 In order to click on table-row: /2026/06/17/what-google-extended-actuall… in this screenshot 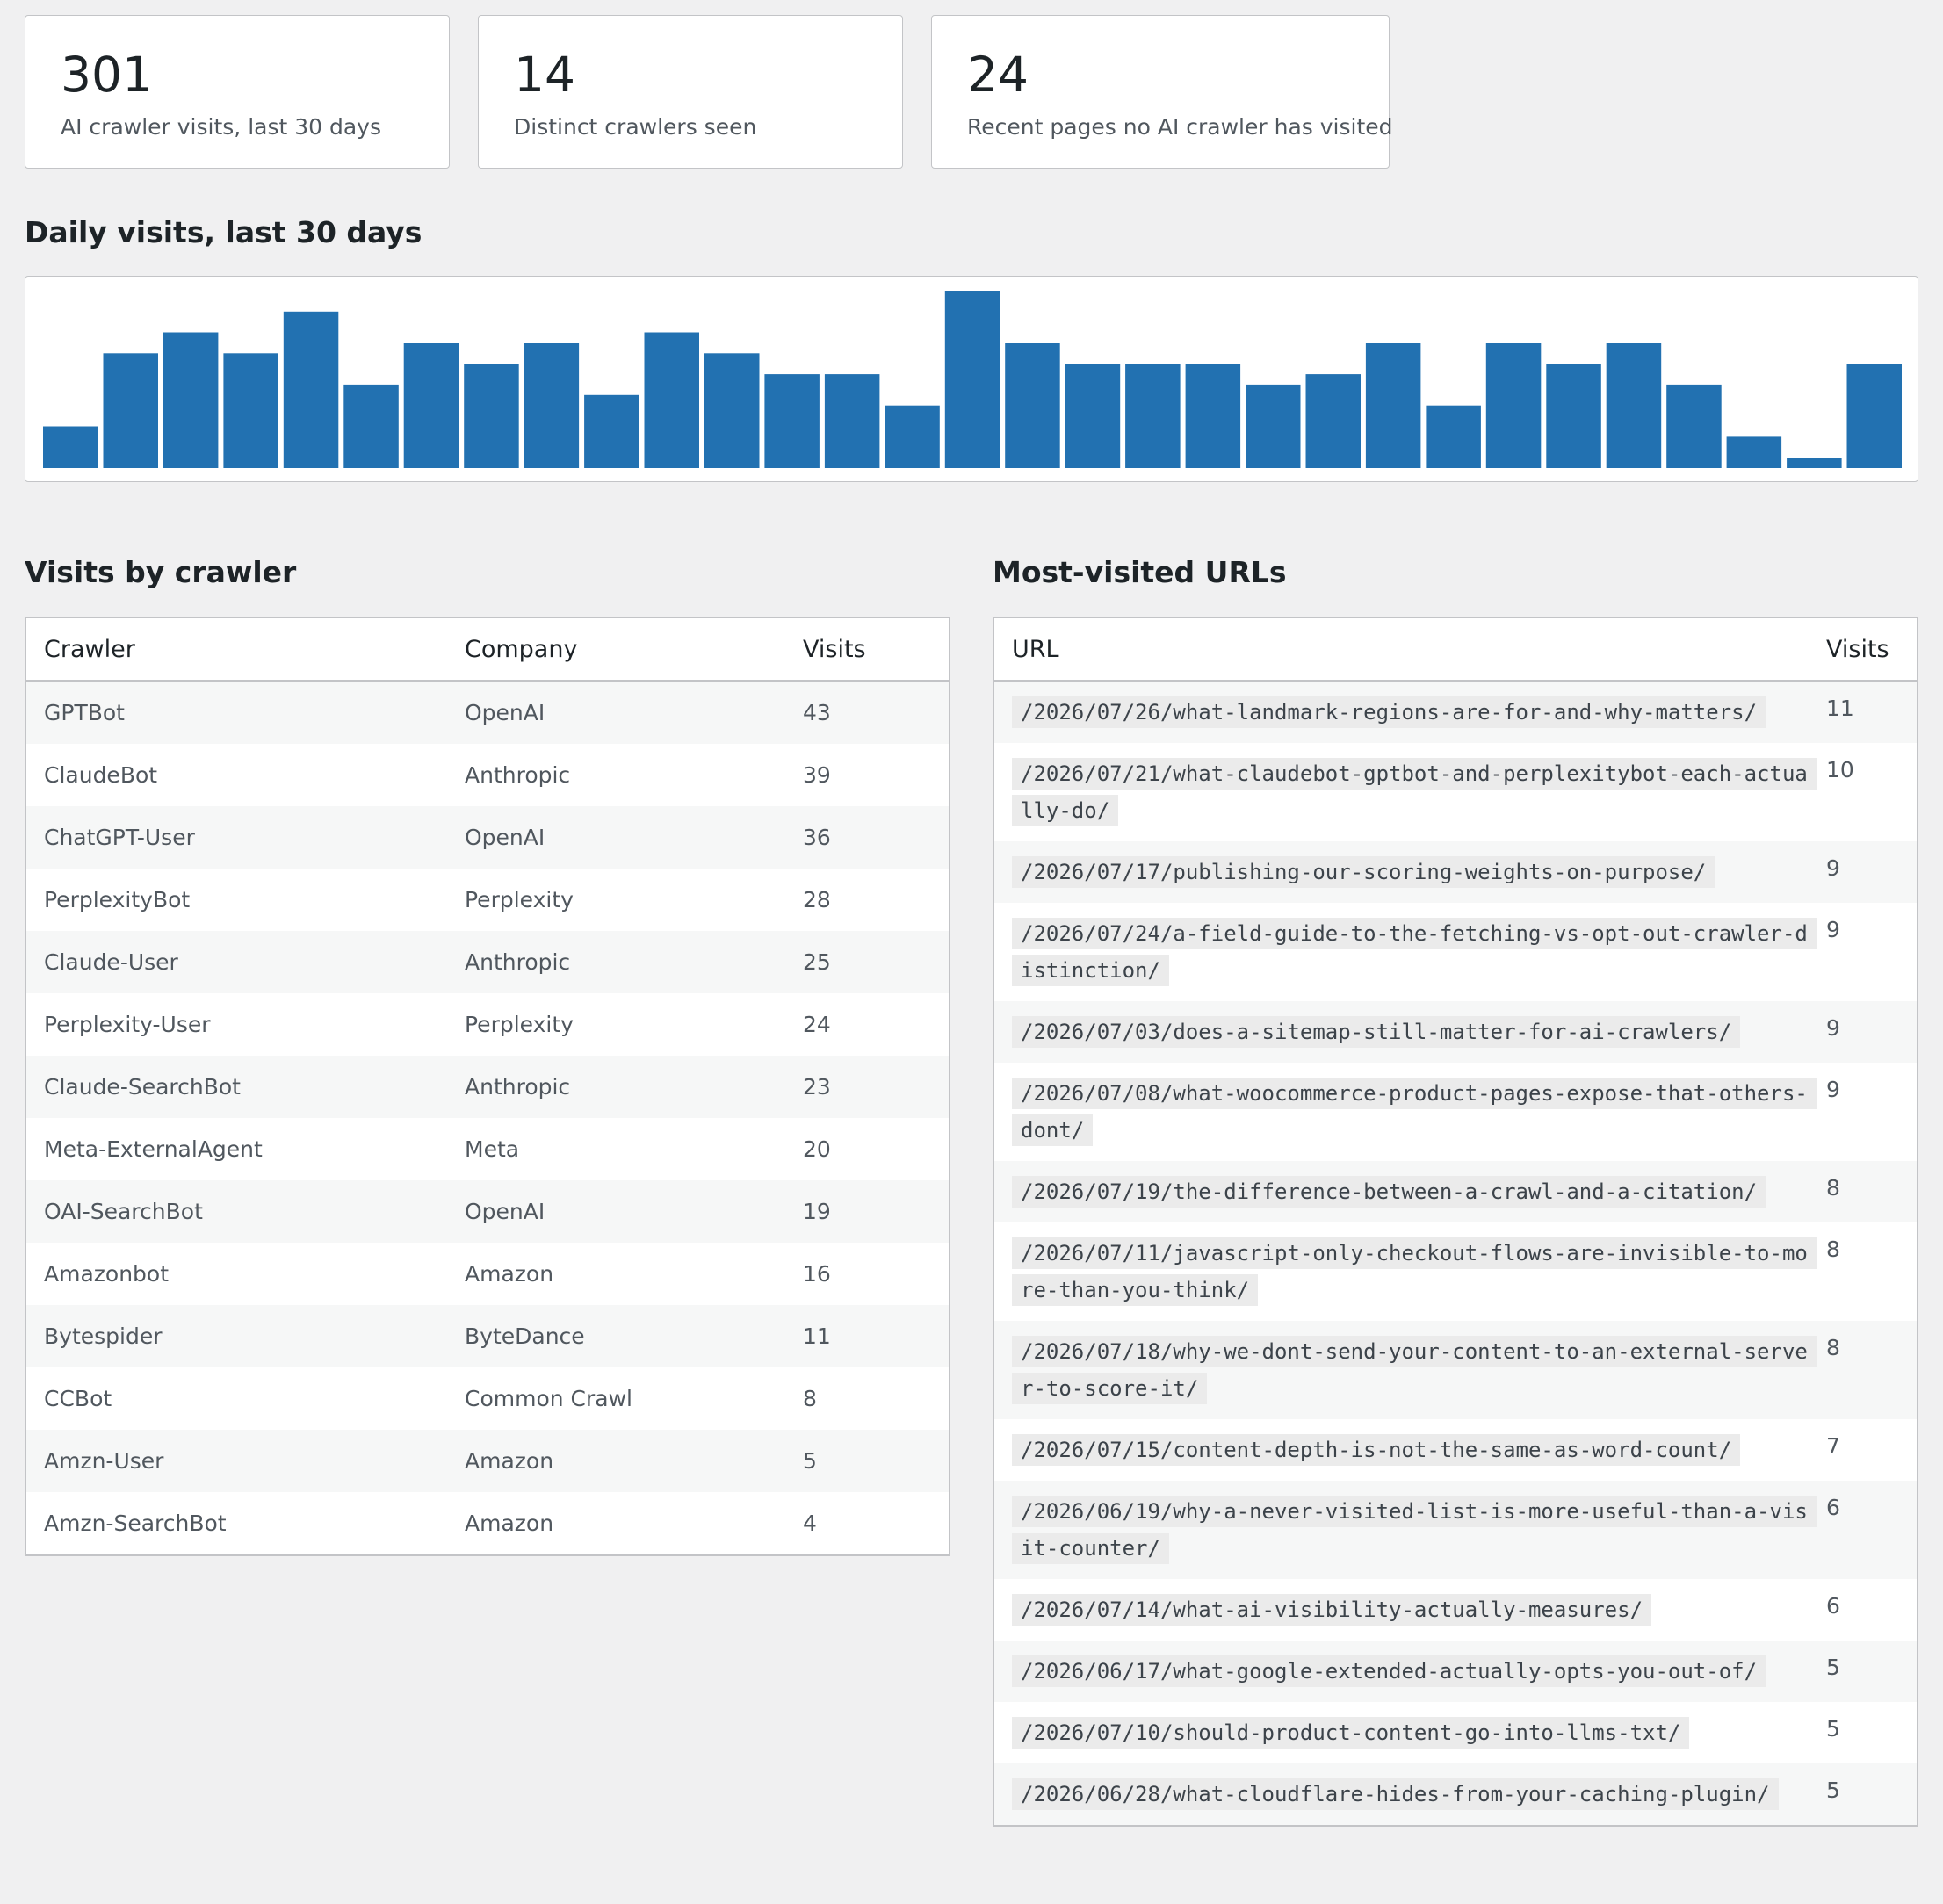, I will do `click(1456, 1671)`.